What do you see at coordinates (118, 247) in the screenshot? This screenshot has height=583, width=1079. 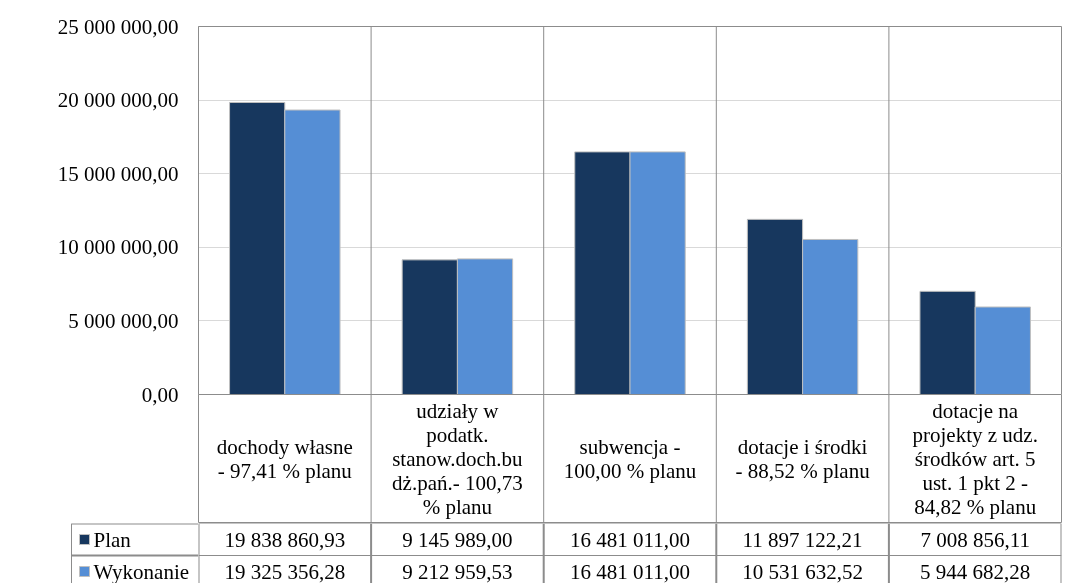 I see `y-tick-label: 10 000 000,00` at bounding box center [118, 247].